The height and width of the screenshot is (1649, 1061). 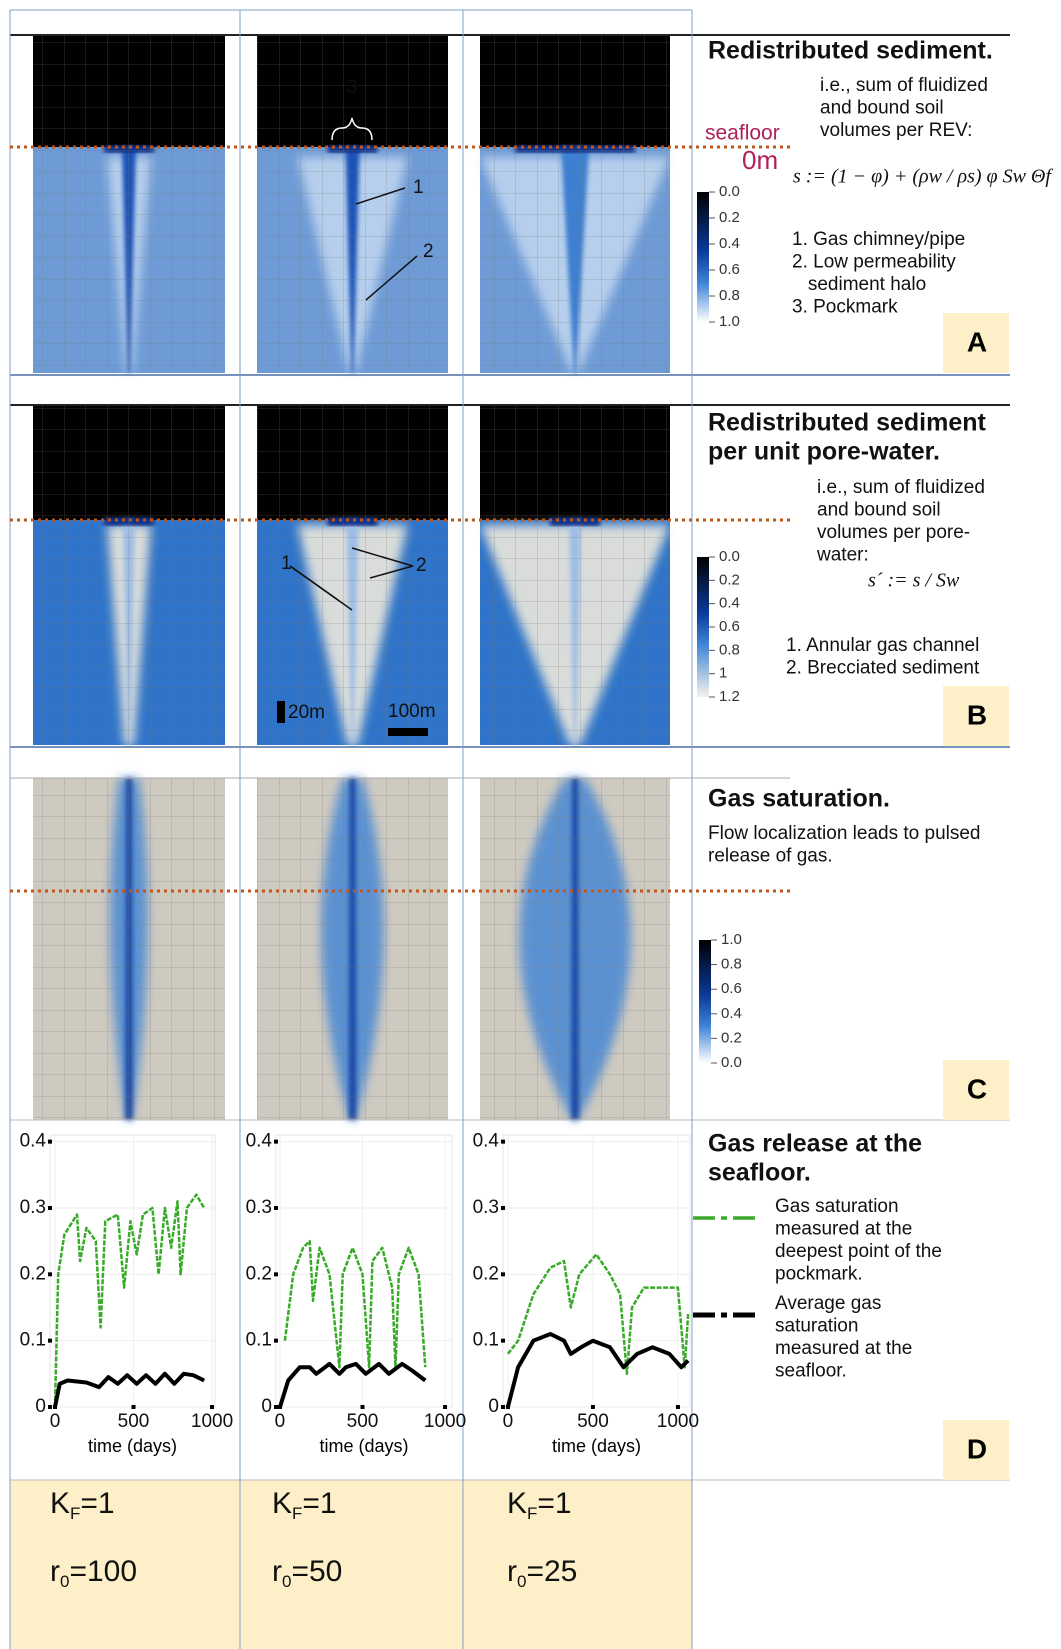 What do you see at coordinates (316, 1571) in the screenshot?
I see `text-part: =50` at bounding box center [316, 1571].